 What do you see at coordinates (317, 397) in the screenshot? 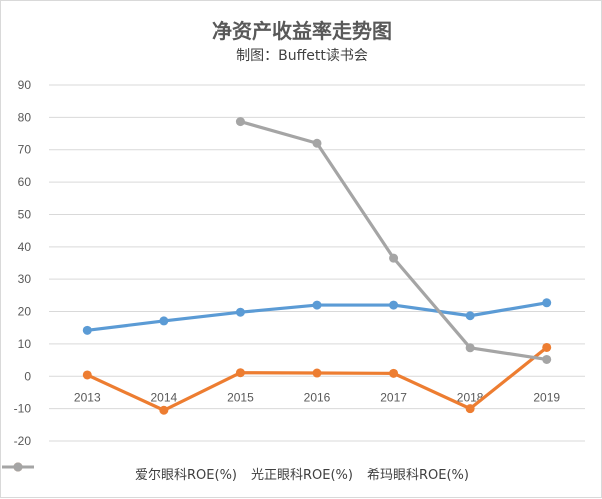
I see `x-tick-label: 2016` at bounding box center [317, 397].